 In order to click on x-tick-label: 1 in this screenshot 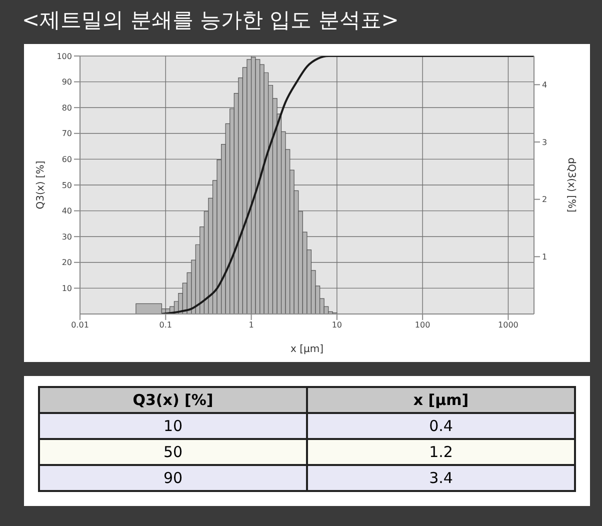, I will do `click(251, 325)`.